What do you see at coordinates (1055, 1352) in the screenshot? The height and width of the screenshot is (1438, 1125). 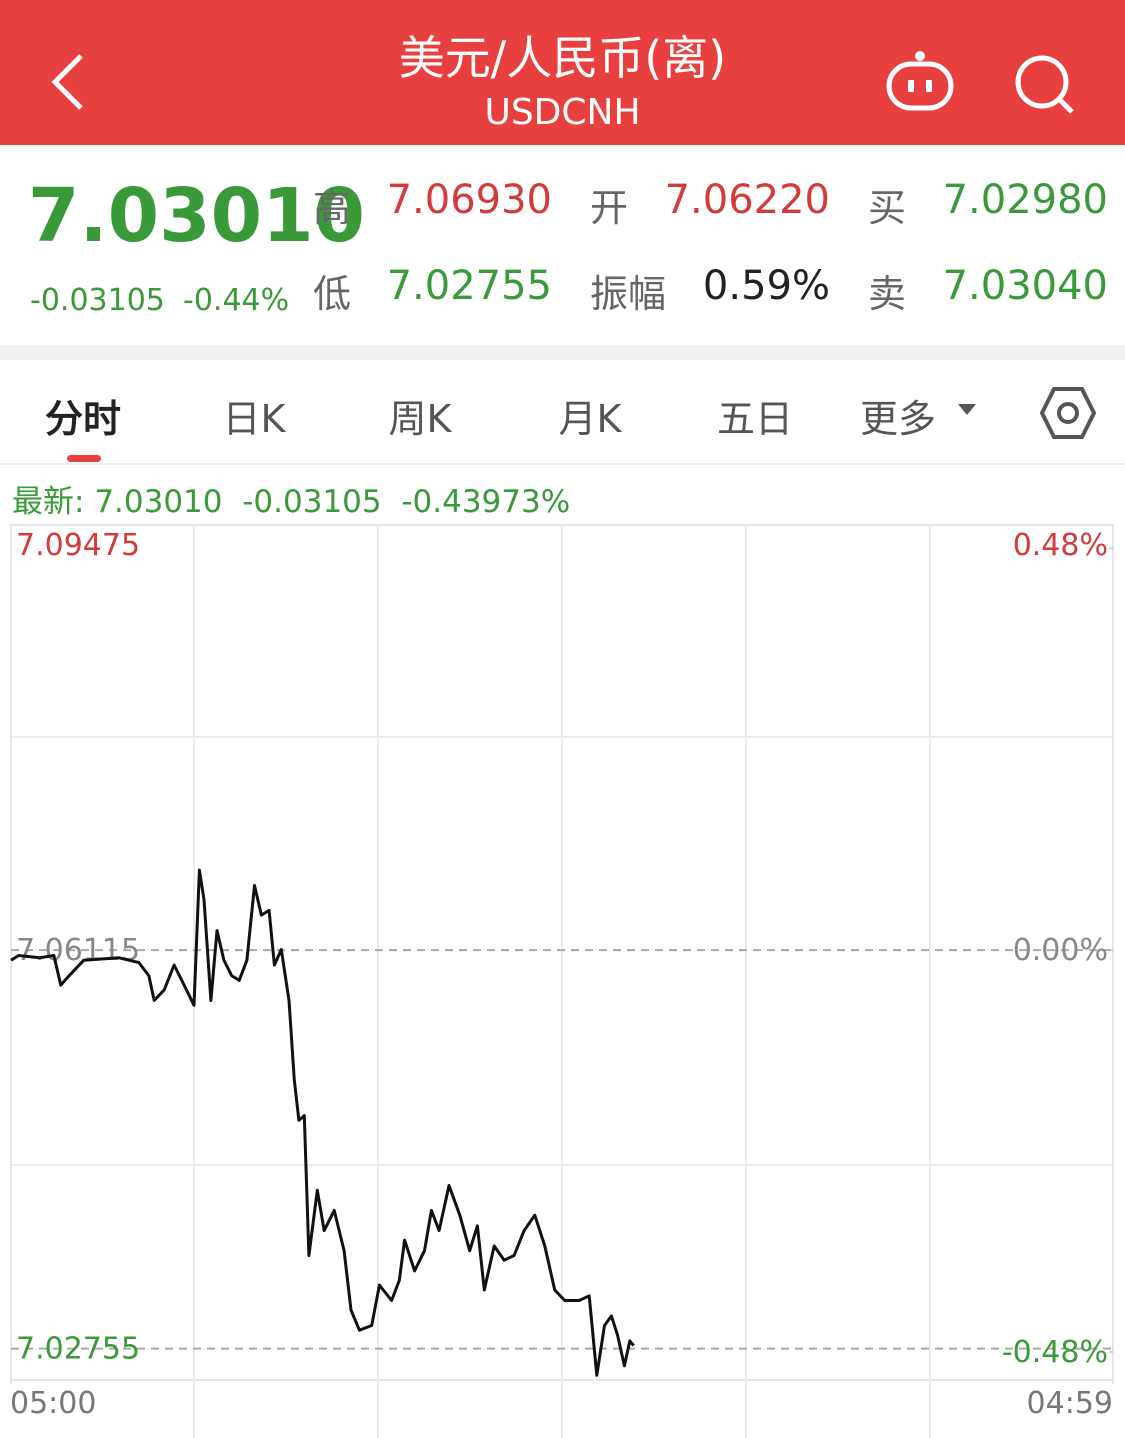 I see `y2-tick-label: -0.48%` at bounding box center [1055, 1352].